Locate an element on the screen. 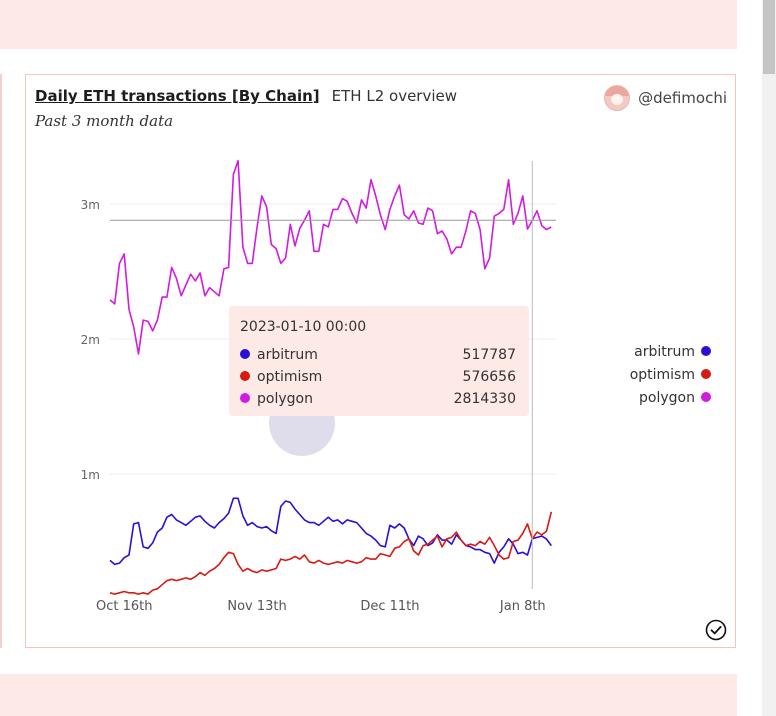 The width and height of the screenshot is (776, 716). previous-card-bottom is located at coordinates (368, 24).